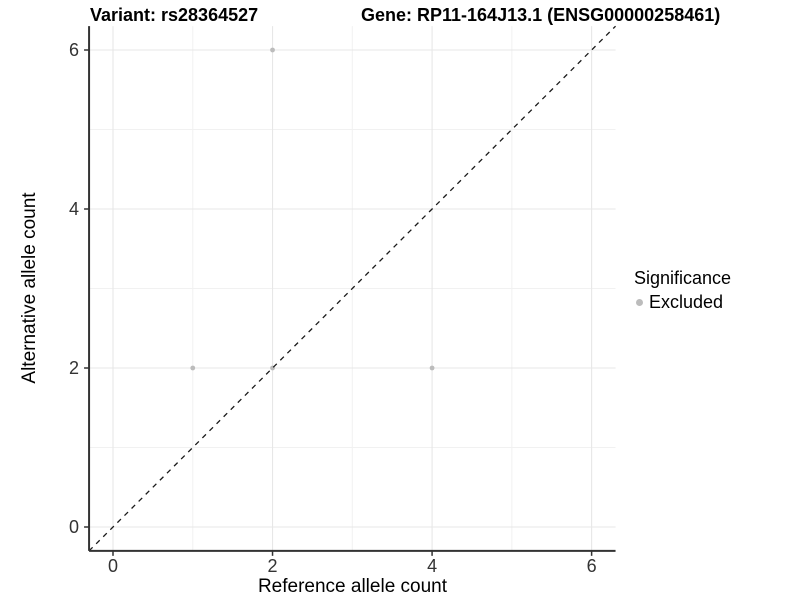  What do you see at coordinates (74, 209) in the screenshot?
I see `y-tick-label: 4` at bounding box center [74, 209].